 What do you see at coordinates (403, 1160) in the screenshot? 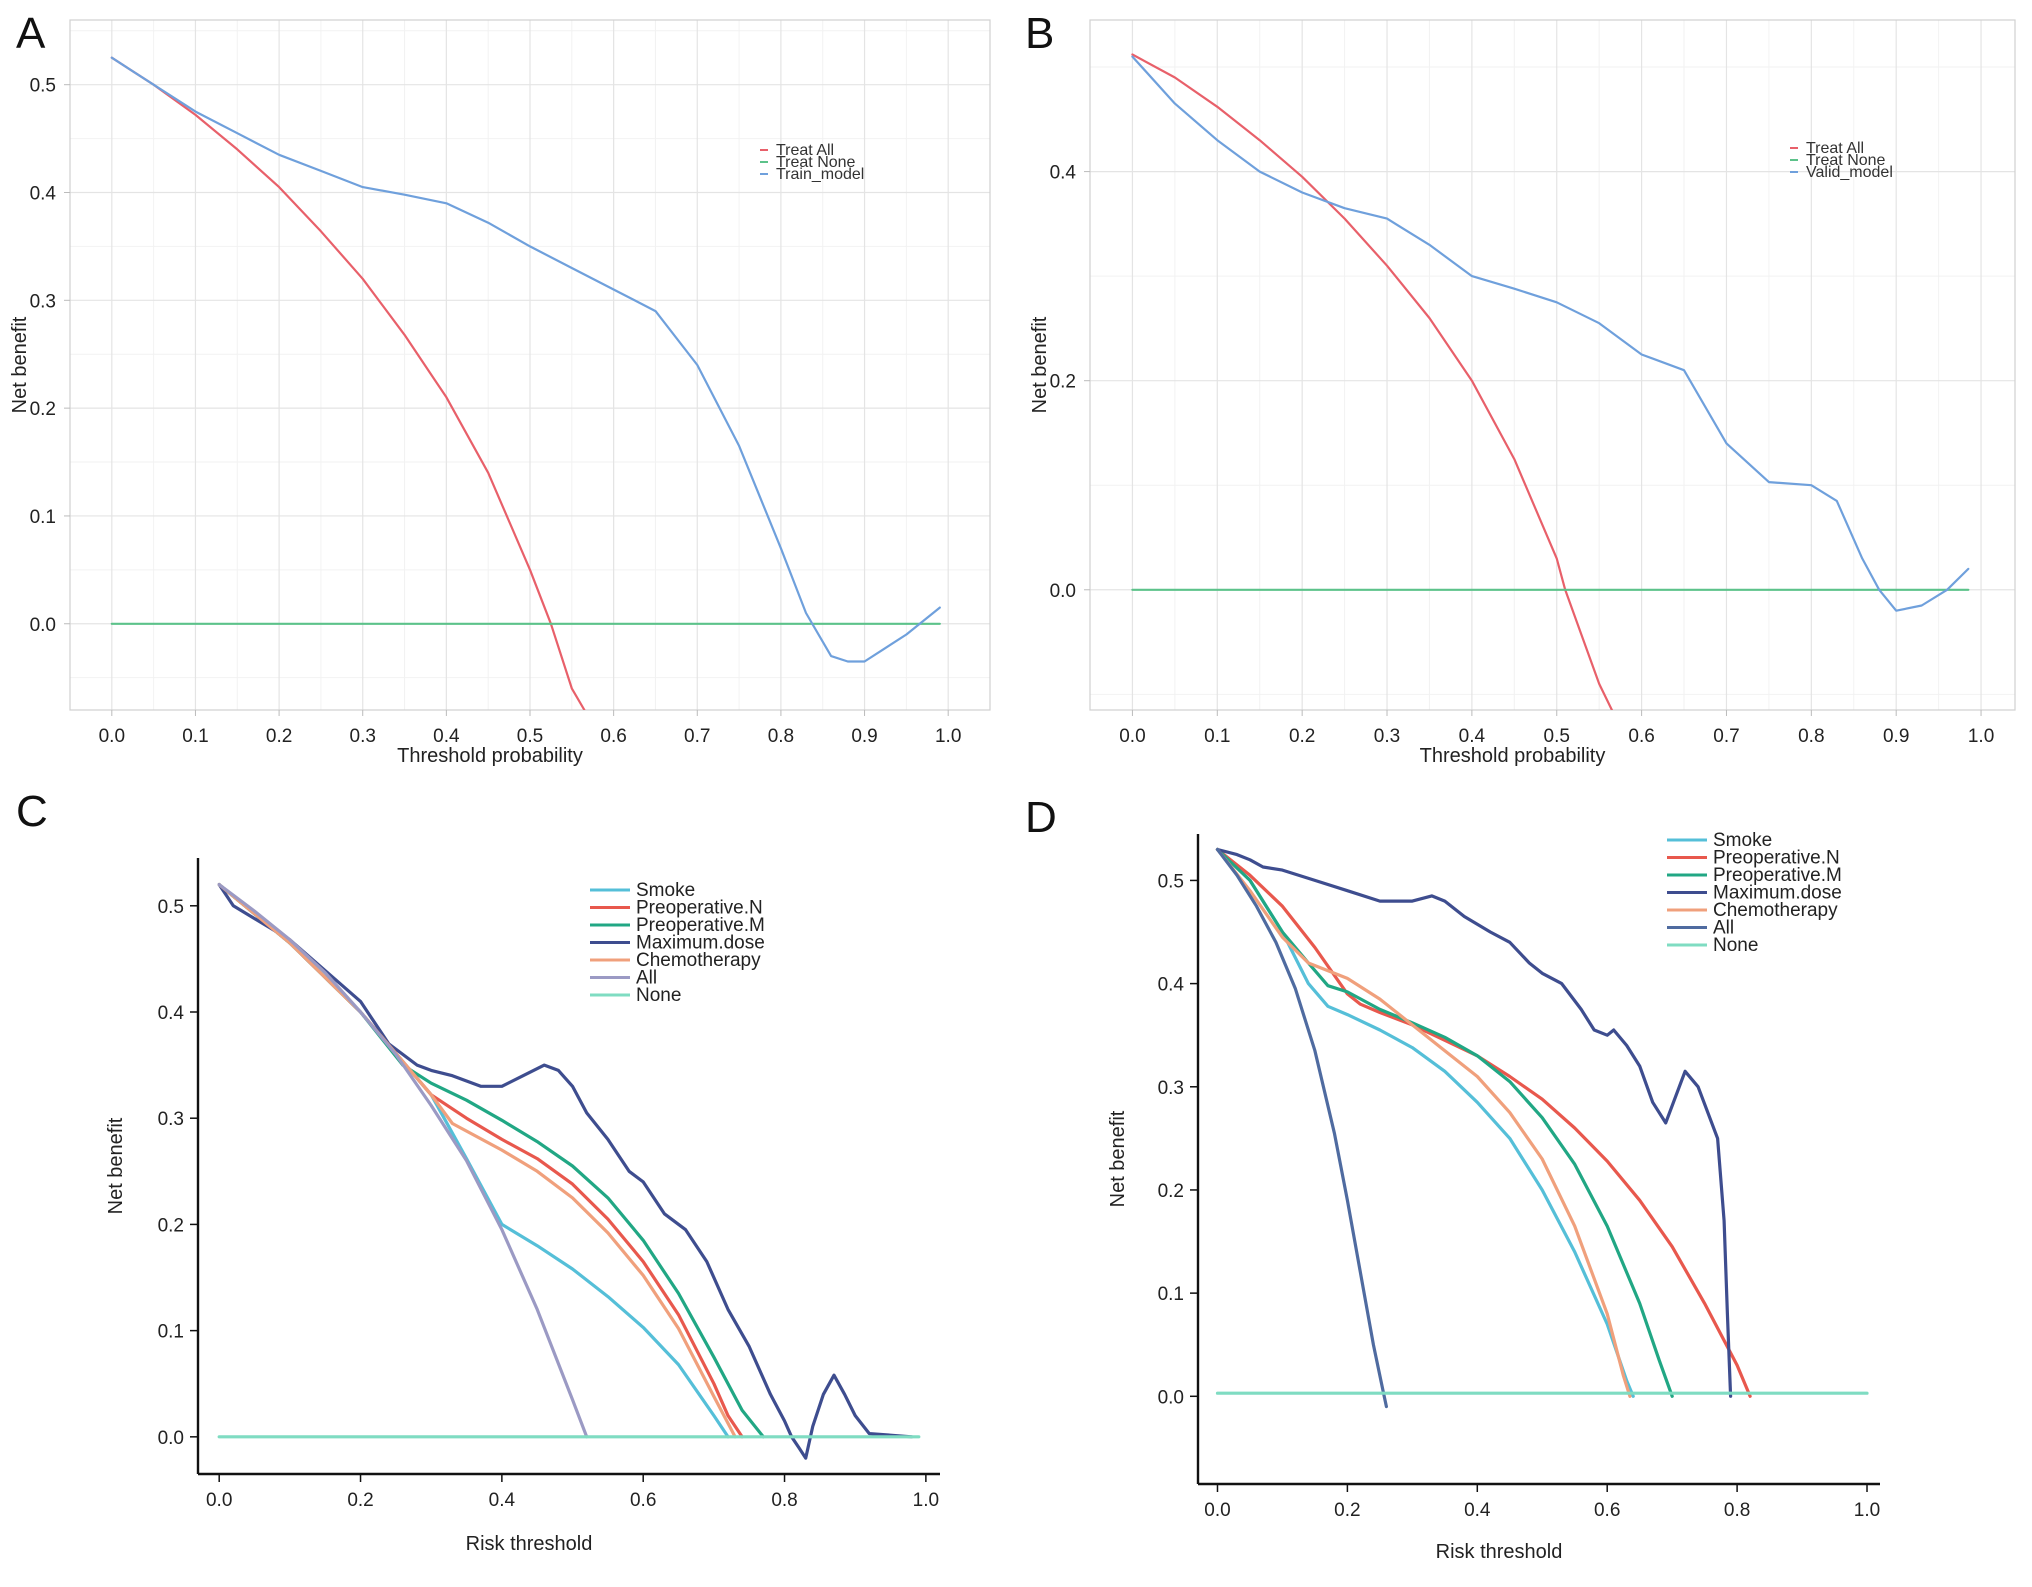
I see `series-line-all` at bounding box center [403, 1160].